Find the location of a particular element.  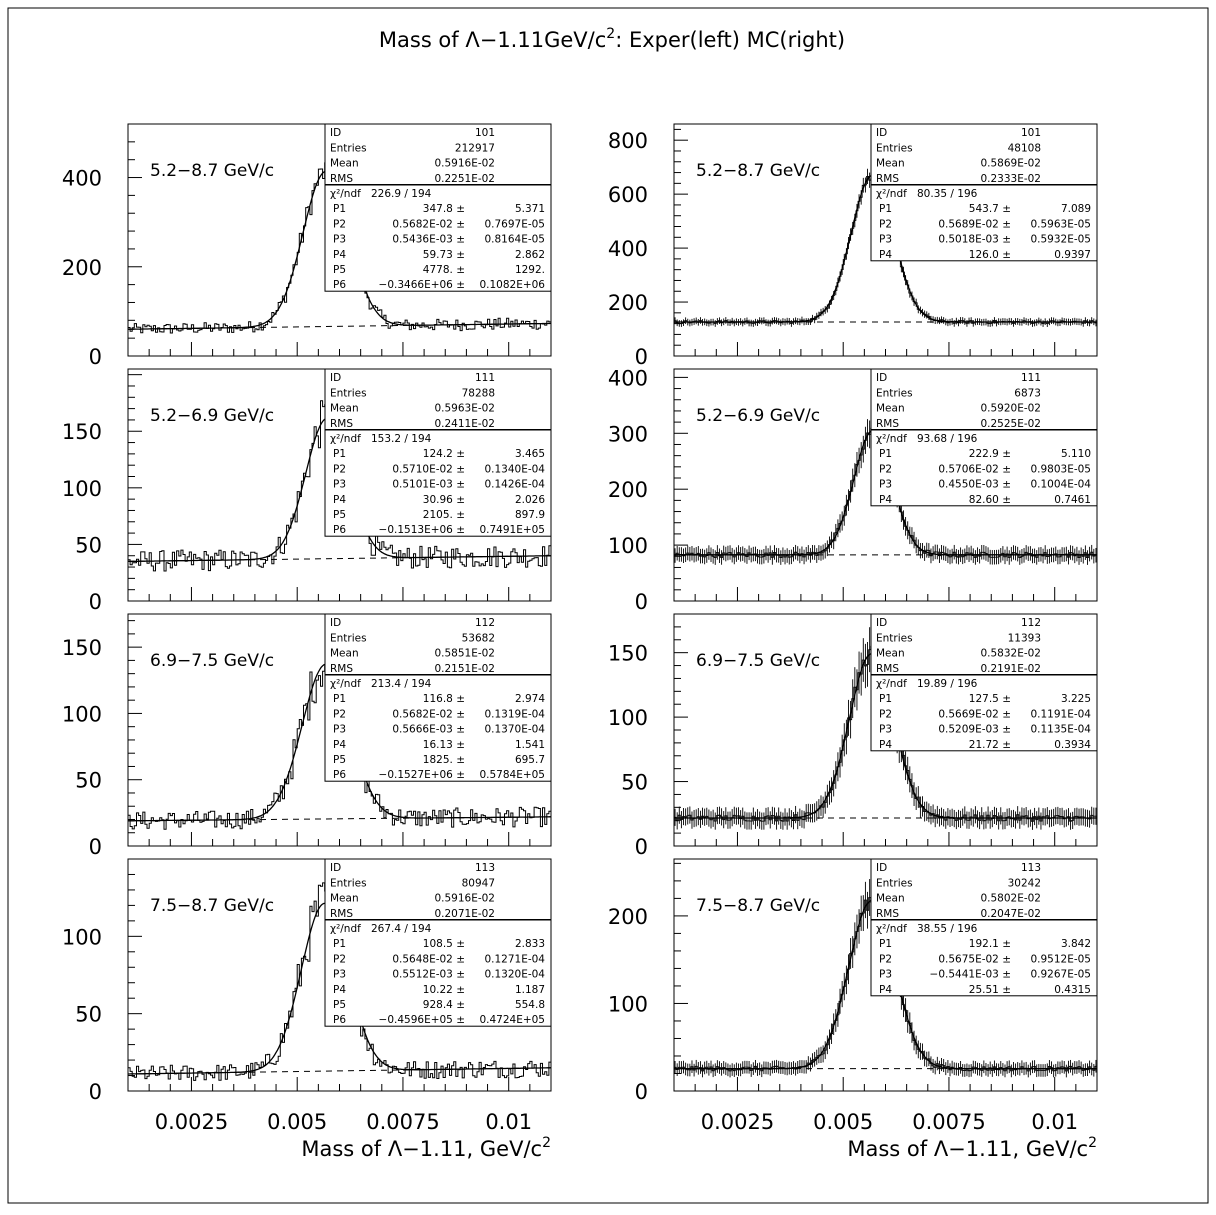

param-value: 347.8 ± is located at coordinates (444, 209).